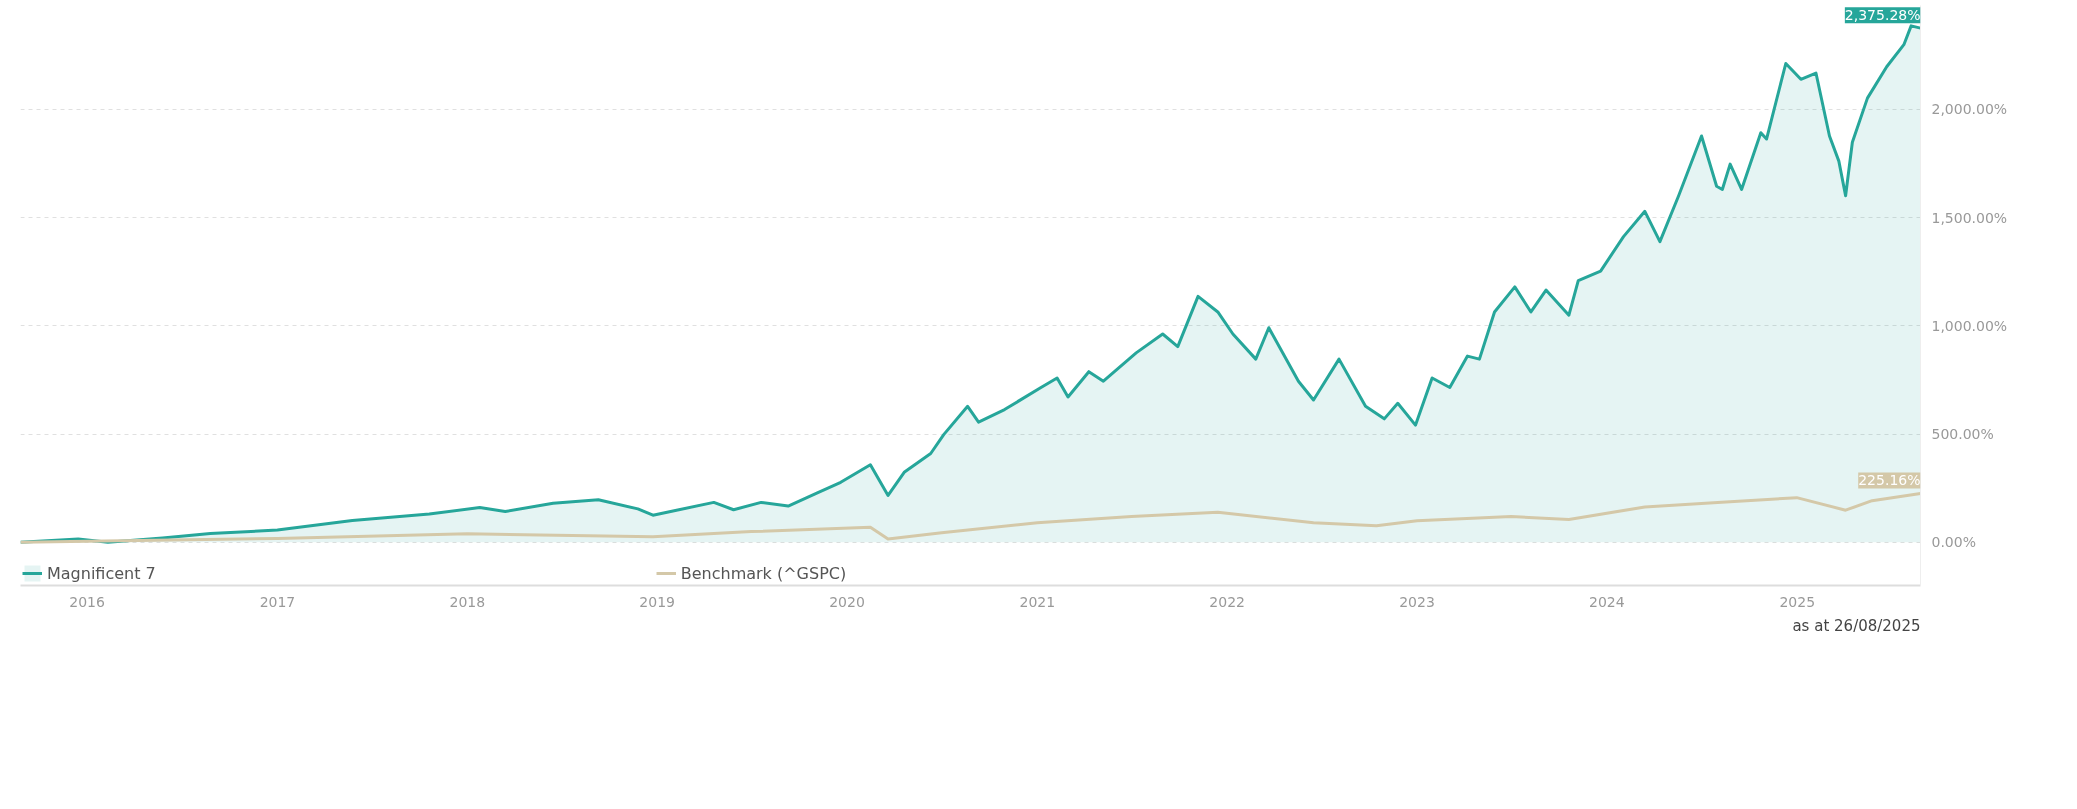  Describe the element at coordinates (1227, 601) in the screenshot. I see `x-tick-label: 2022` at that location.